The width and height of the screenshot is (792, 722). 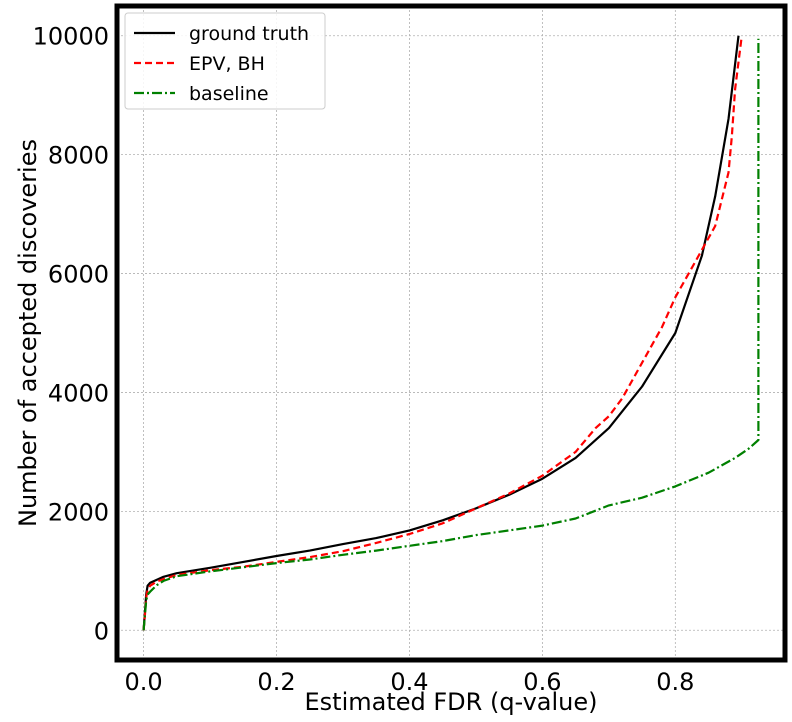 I want to click on x-tick-label: 0.0, so click(x=144, y=682).